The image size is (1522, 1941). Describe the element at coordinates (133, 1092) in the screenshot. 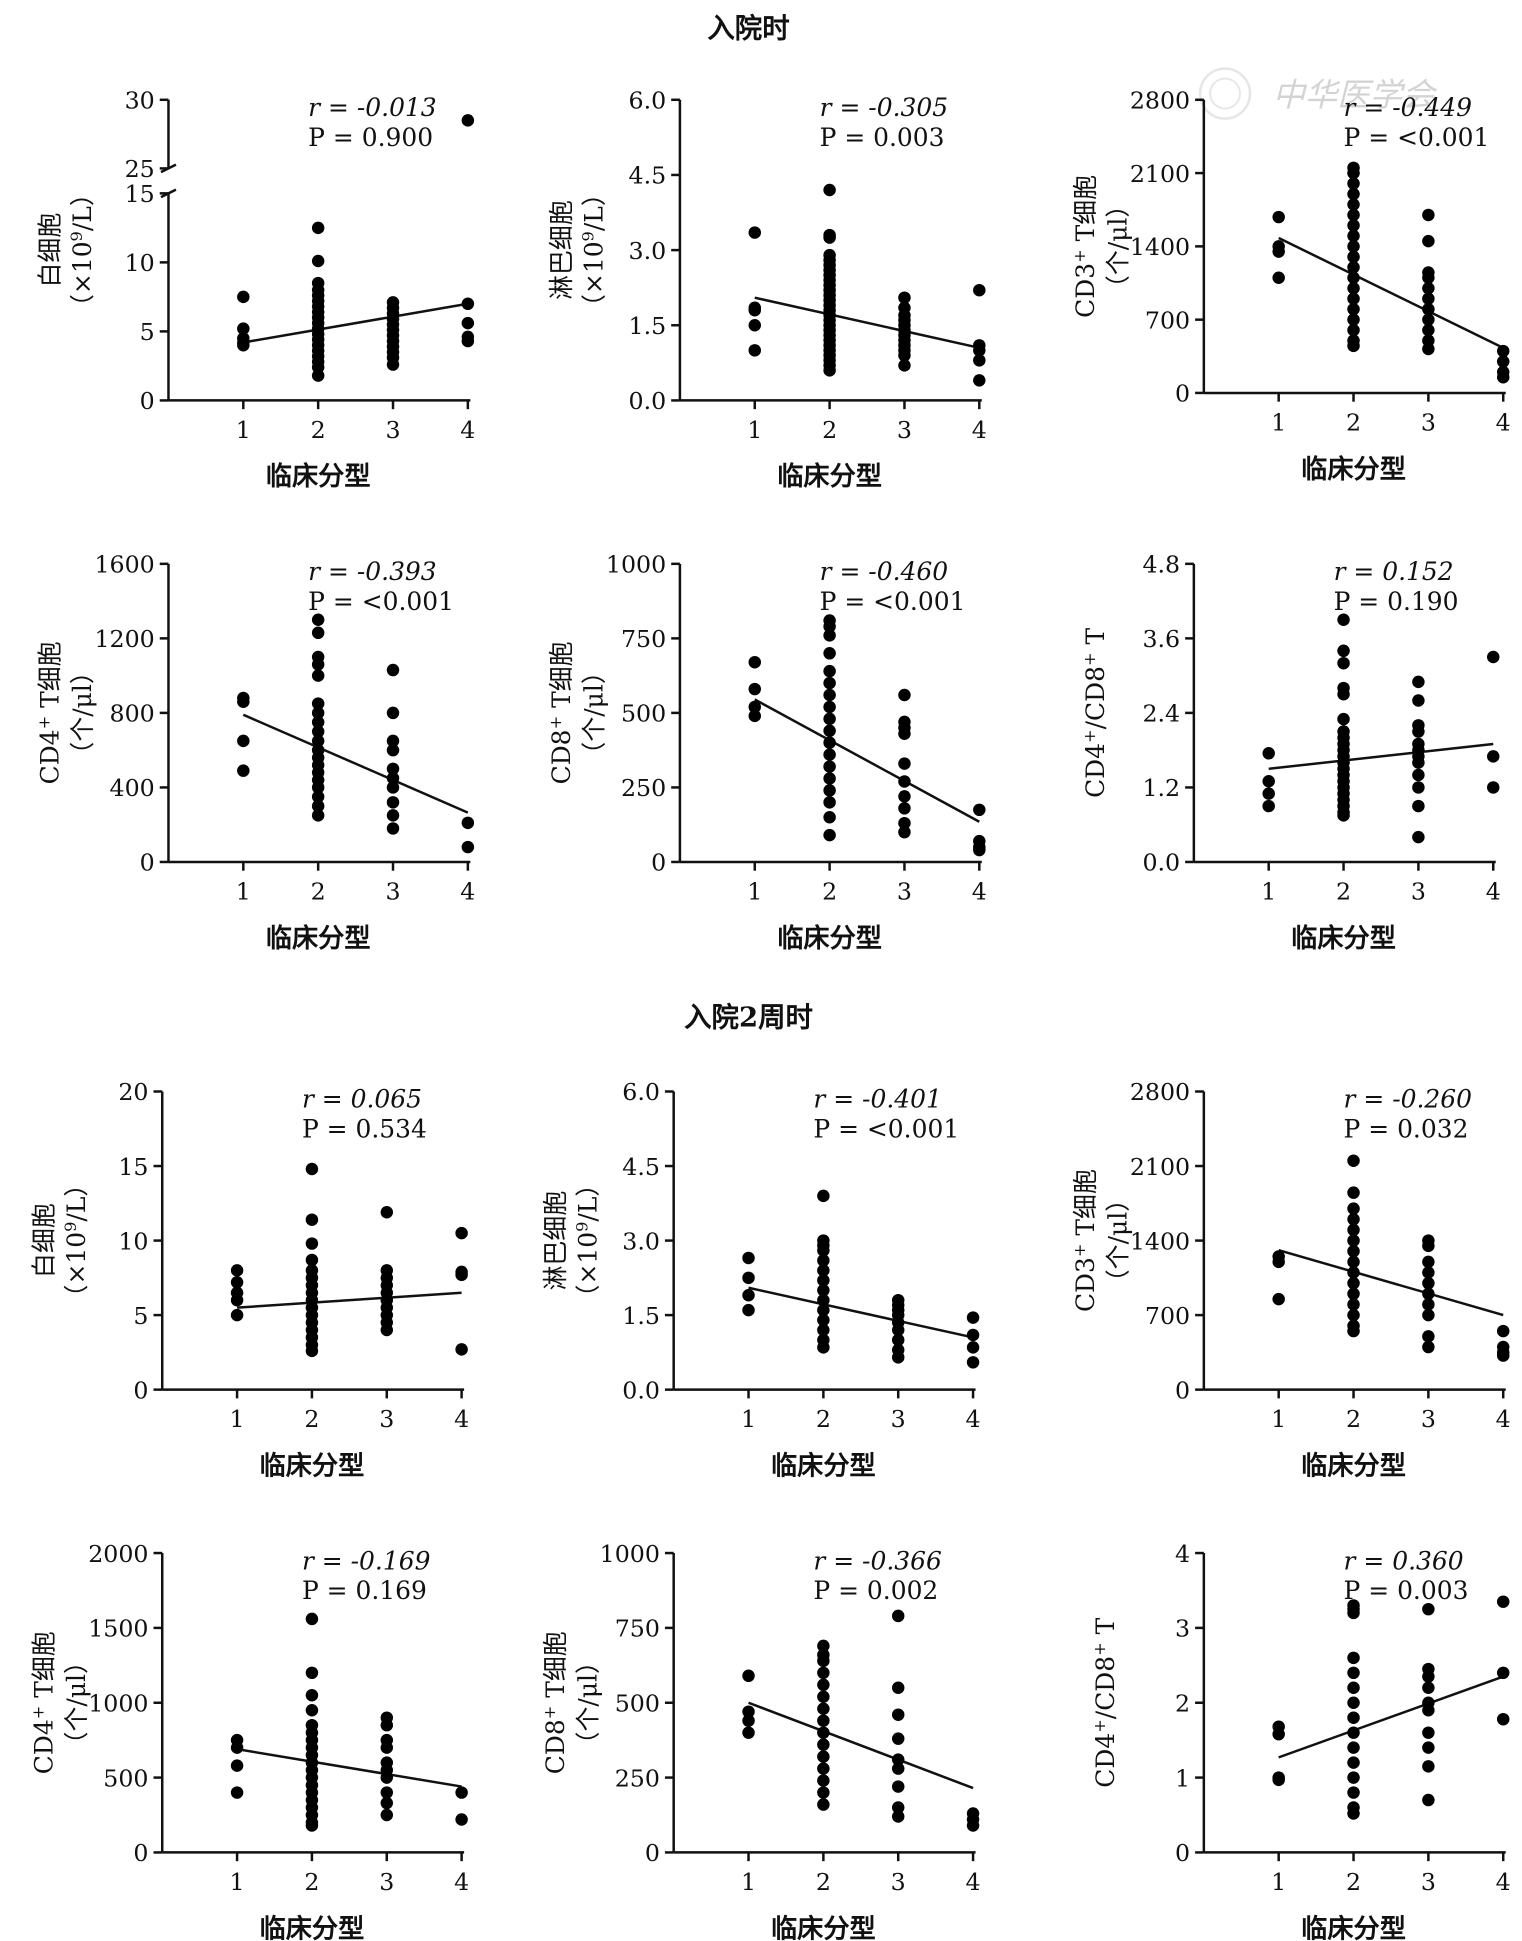

I see `y-tick-label: 20` at that location.